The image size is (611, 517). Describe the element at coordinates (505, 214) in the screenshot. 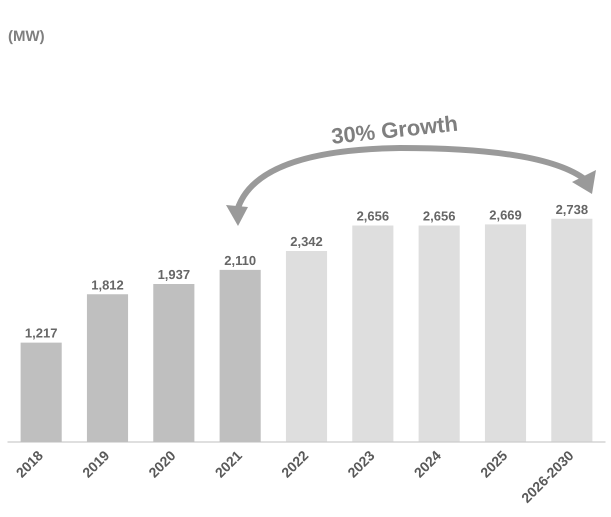

I see `data-label: 2,669` at that location.